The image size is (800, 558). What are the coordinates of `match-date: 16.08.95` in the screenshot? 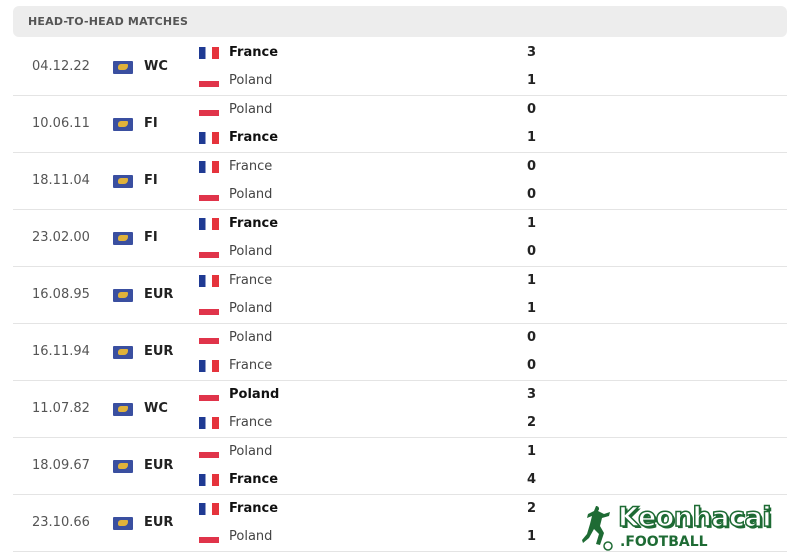 It's located at (61, 294).